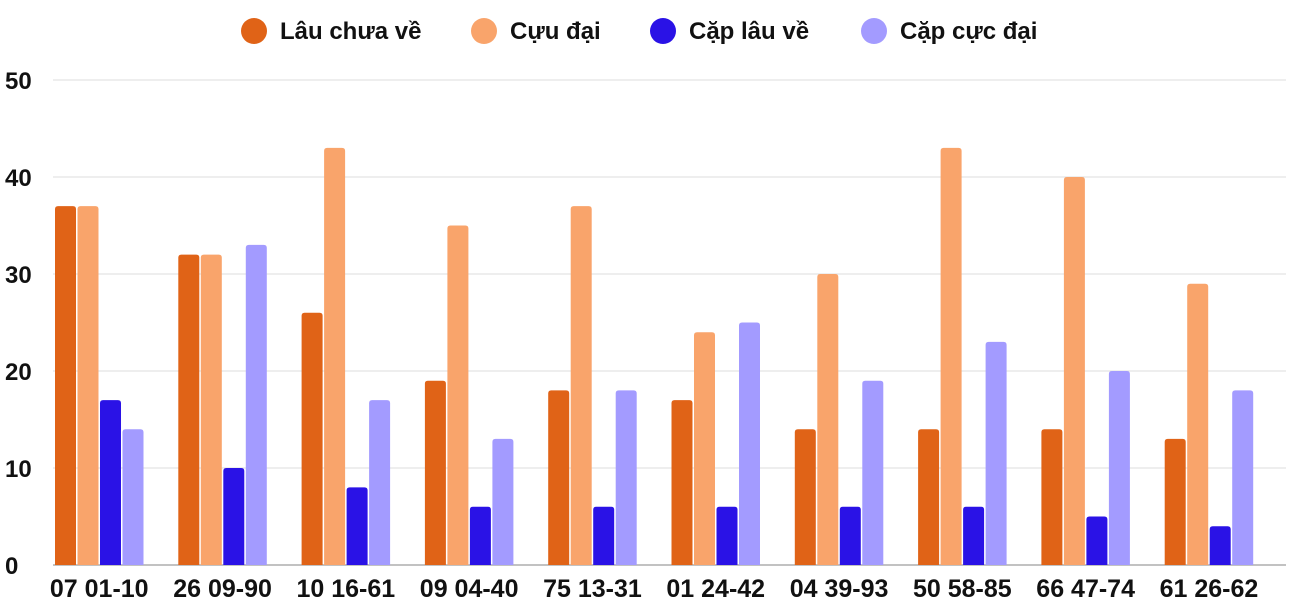  What do you see at coordinates (18, 178) in the screenshot?
I see `y-tick-label: 40` at bounding box center [18, 178].